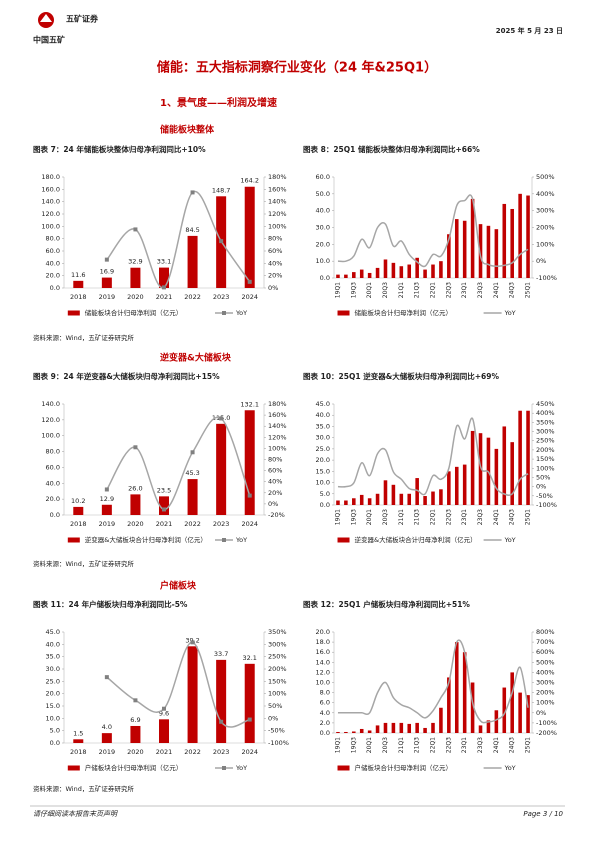 The image size is (595, 842). I want to click on disclaimer: 请仔细阅读本报告末页声明, so click(75, 814).